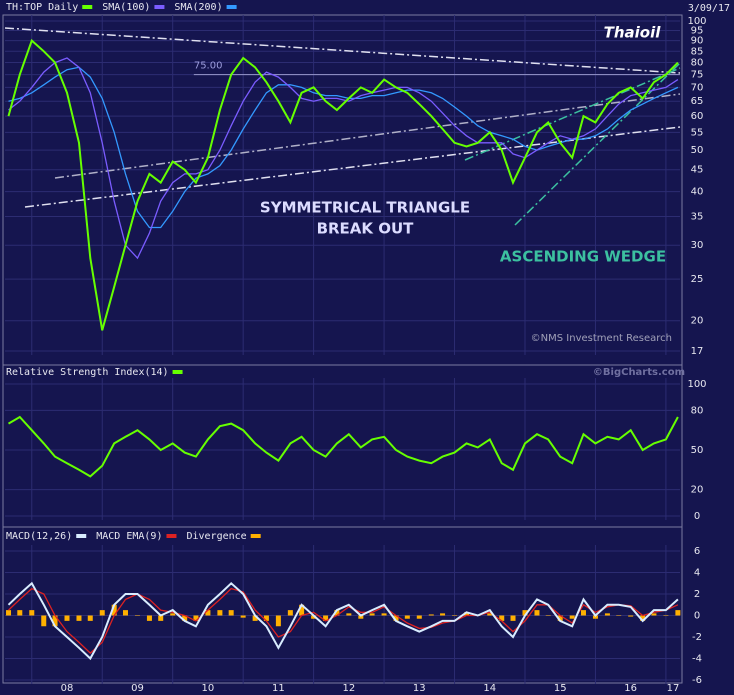  What do you see at coordinates (489, 688) in the screenshot?
I see `x-tick-label: 14` at bounding box center [489, 688].